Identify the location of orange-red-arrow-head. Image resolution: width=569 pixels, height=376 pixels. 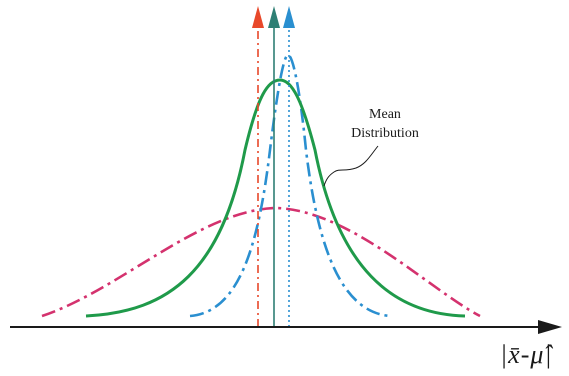
(258, 17).